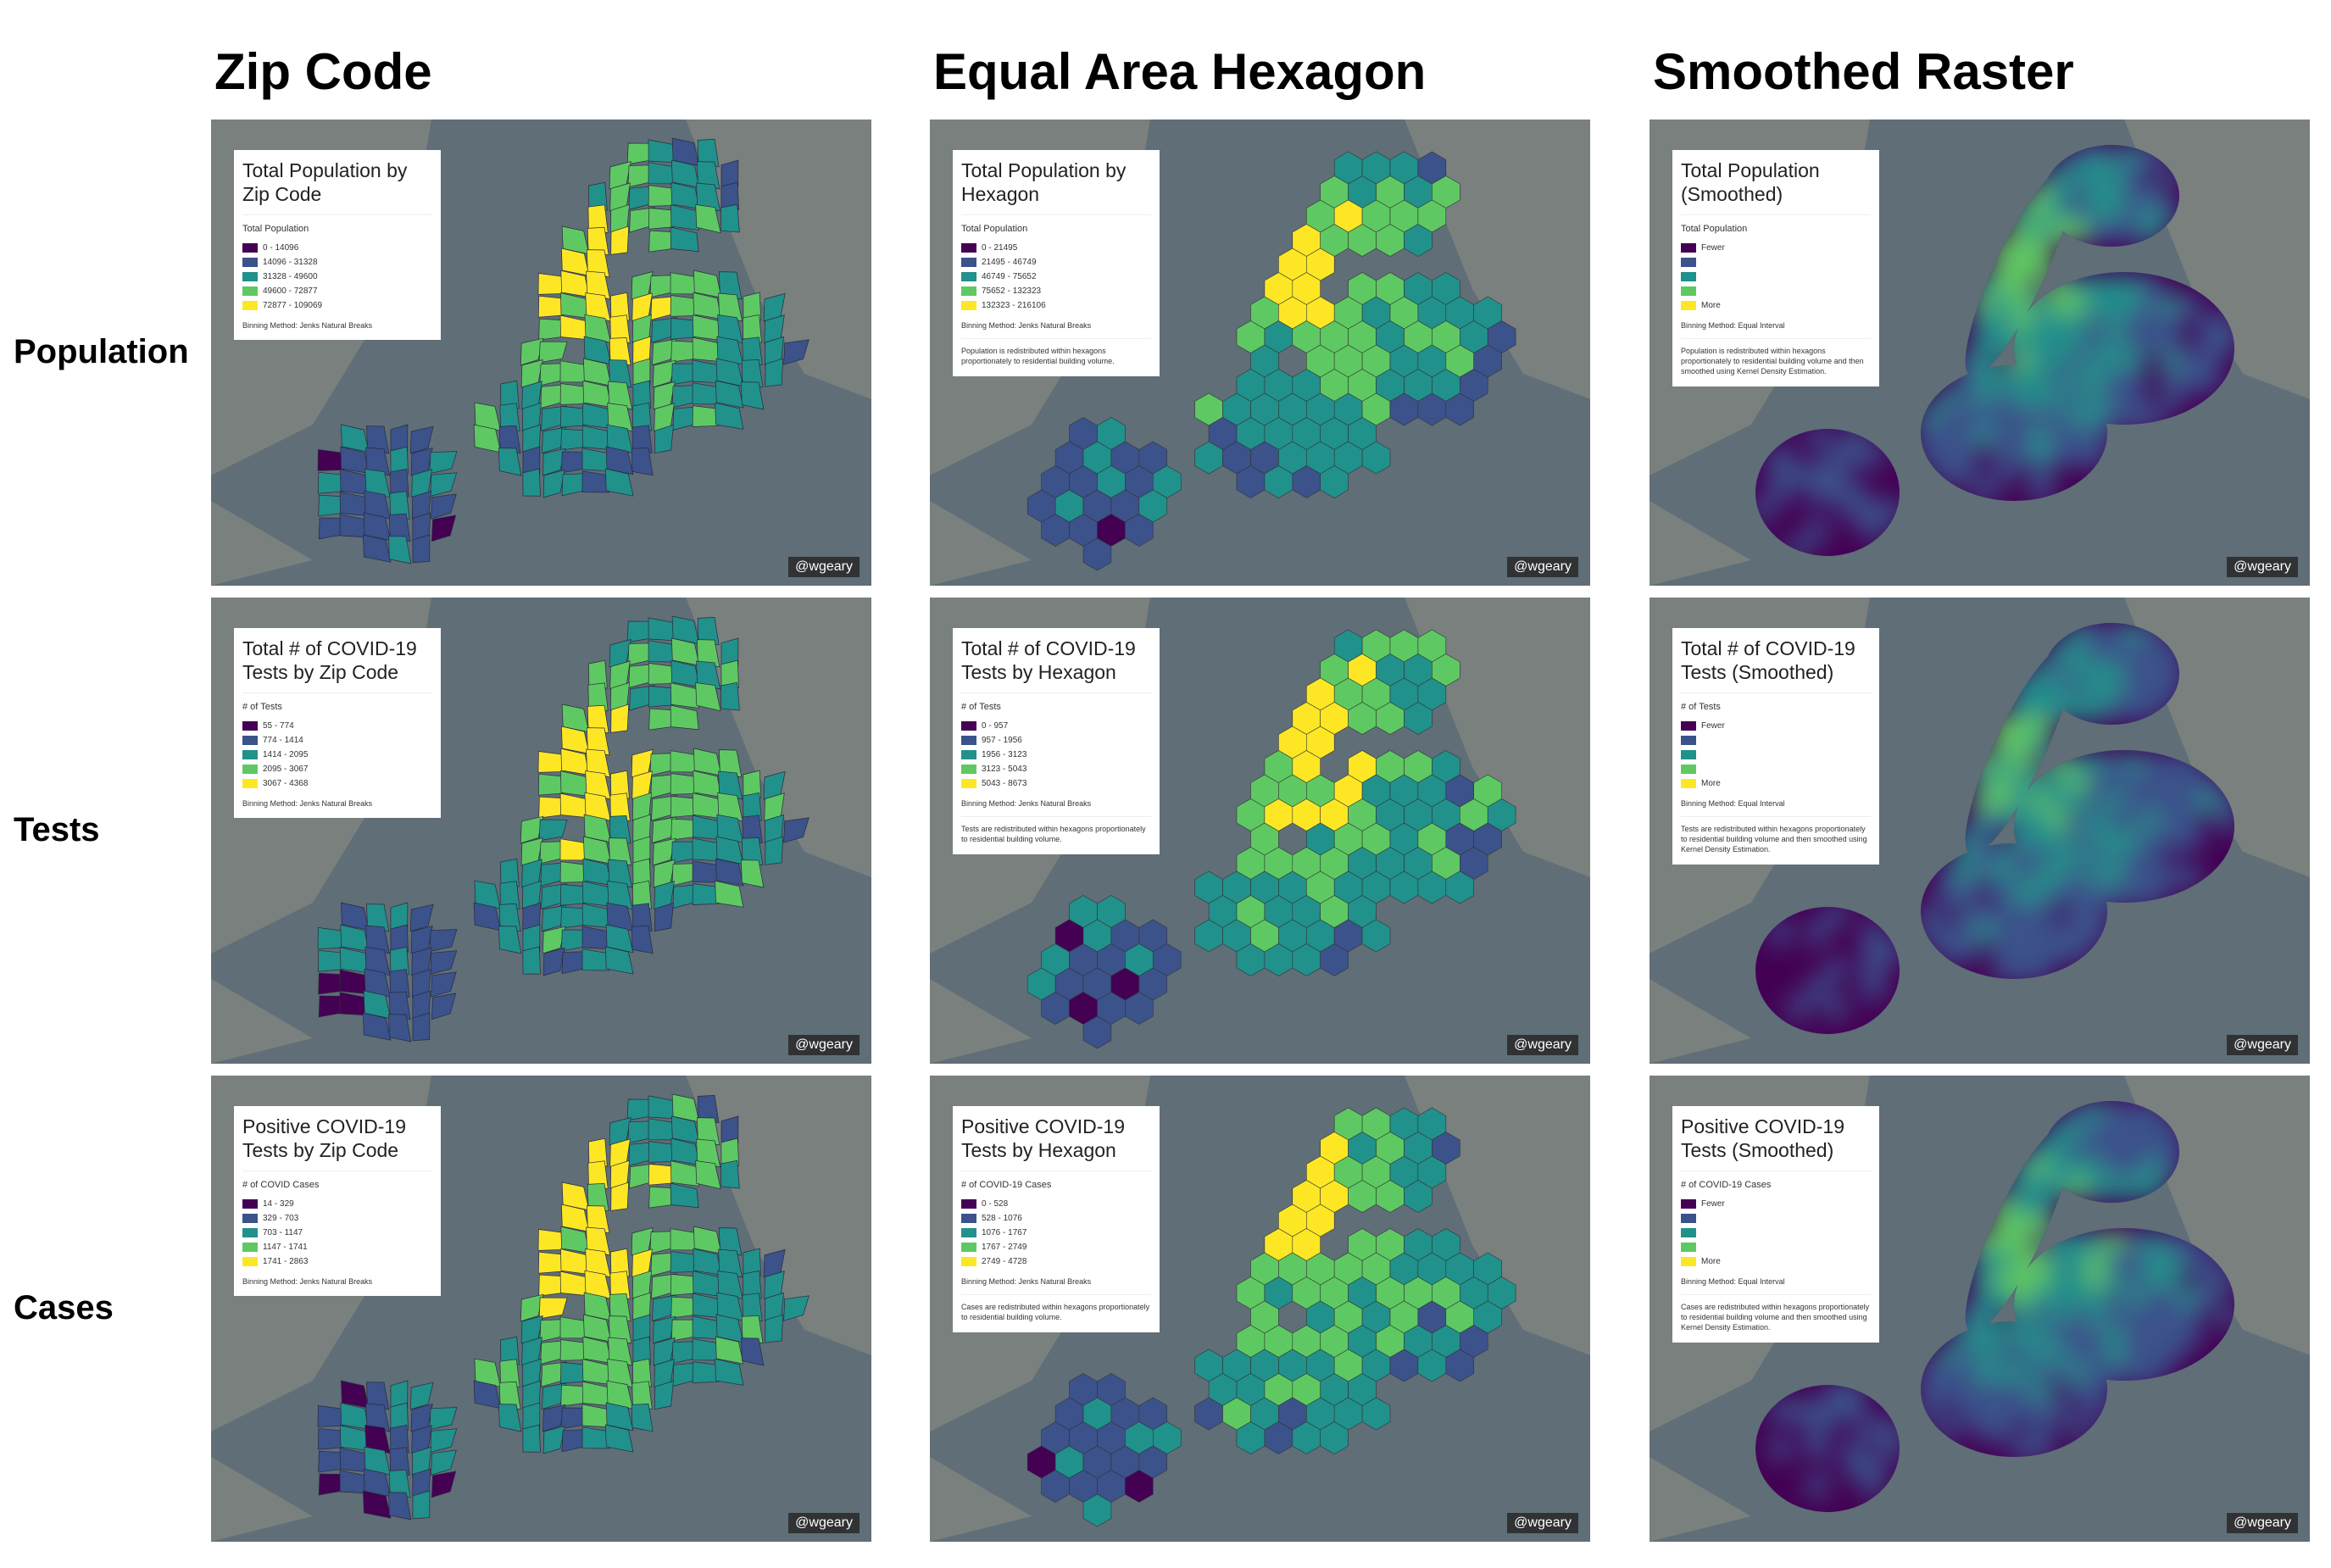 The image size is (2331, 1568). Describe the element at coordinates (2262, 567) in the screenshot. I see `credit: @wgeary` at that location.